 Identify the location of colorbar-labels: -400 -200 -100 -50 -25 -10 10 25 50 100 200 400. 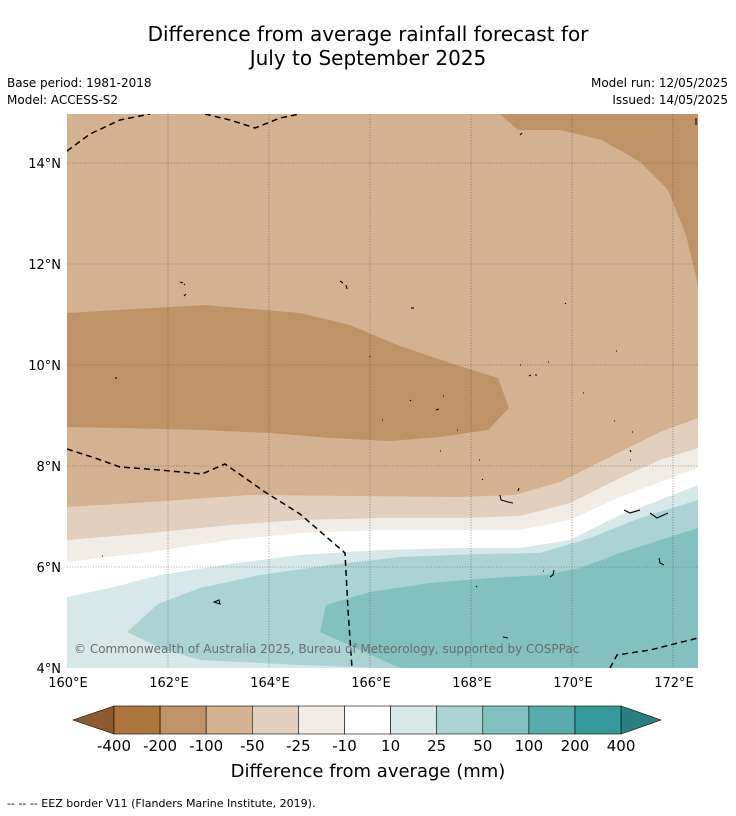
(366, 746).